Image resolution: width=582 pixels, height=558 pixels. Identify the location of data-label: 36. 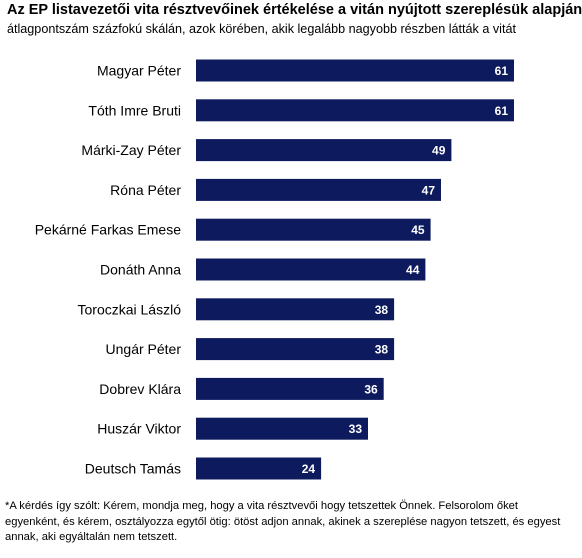
(371, 389).